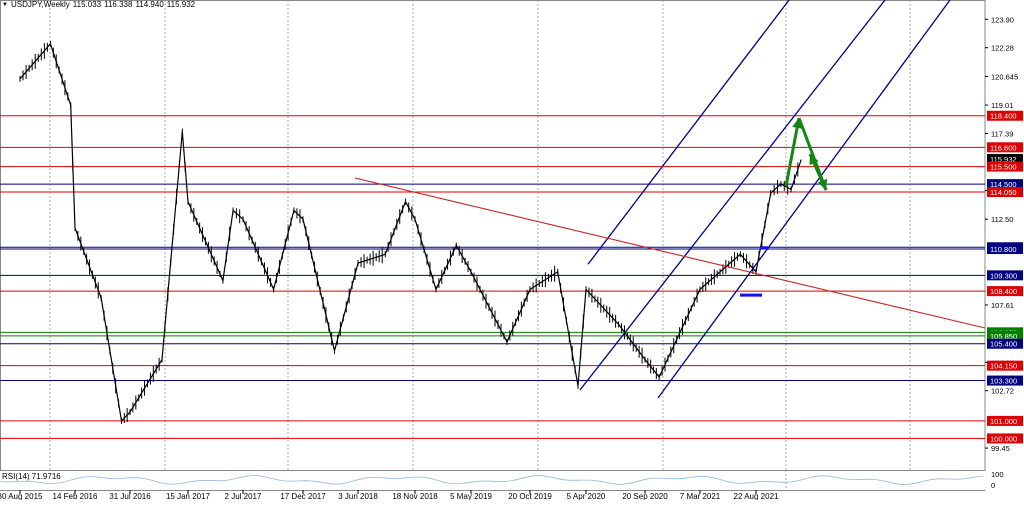 This screenshot has height=505, width=1024. What do you see at coordinates (1002, 133) in the screenshot?
I see `price-tick-label: 117.39` at bounding box center [1002, 133].